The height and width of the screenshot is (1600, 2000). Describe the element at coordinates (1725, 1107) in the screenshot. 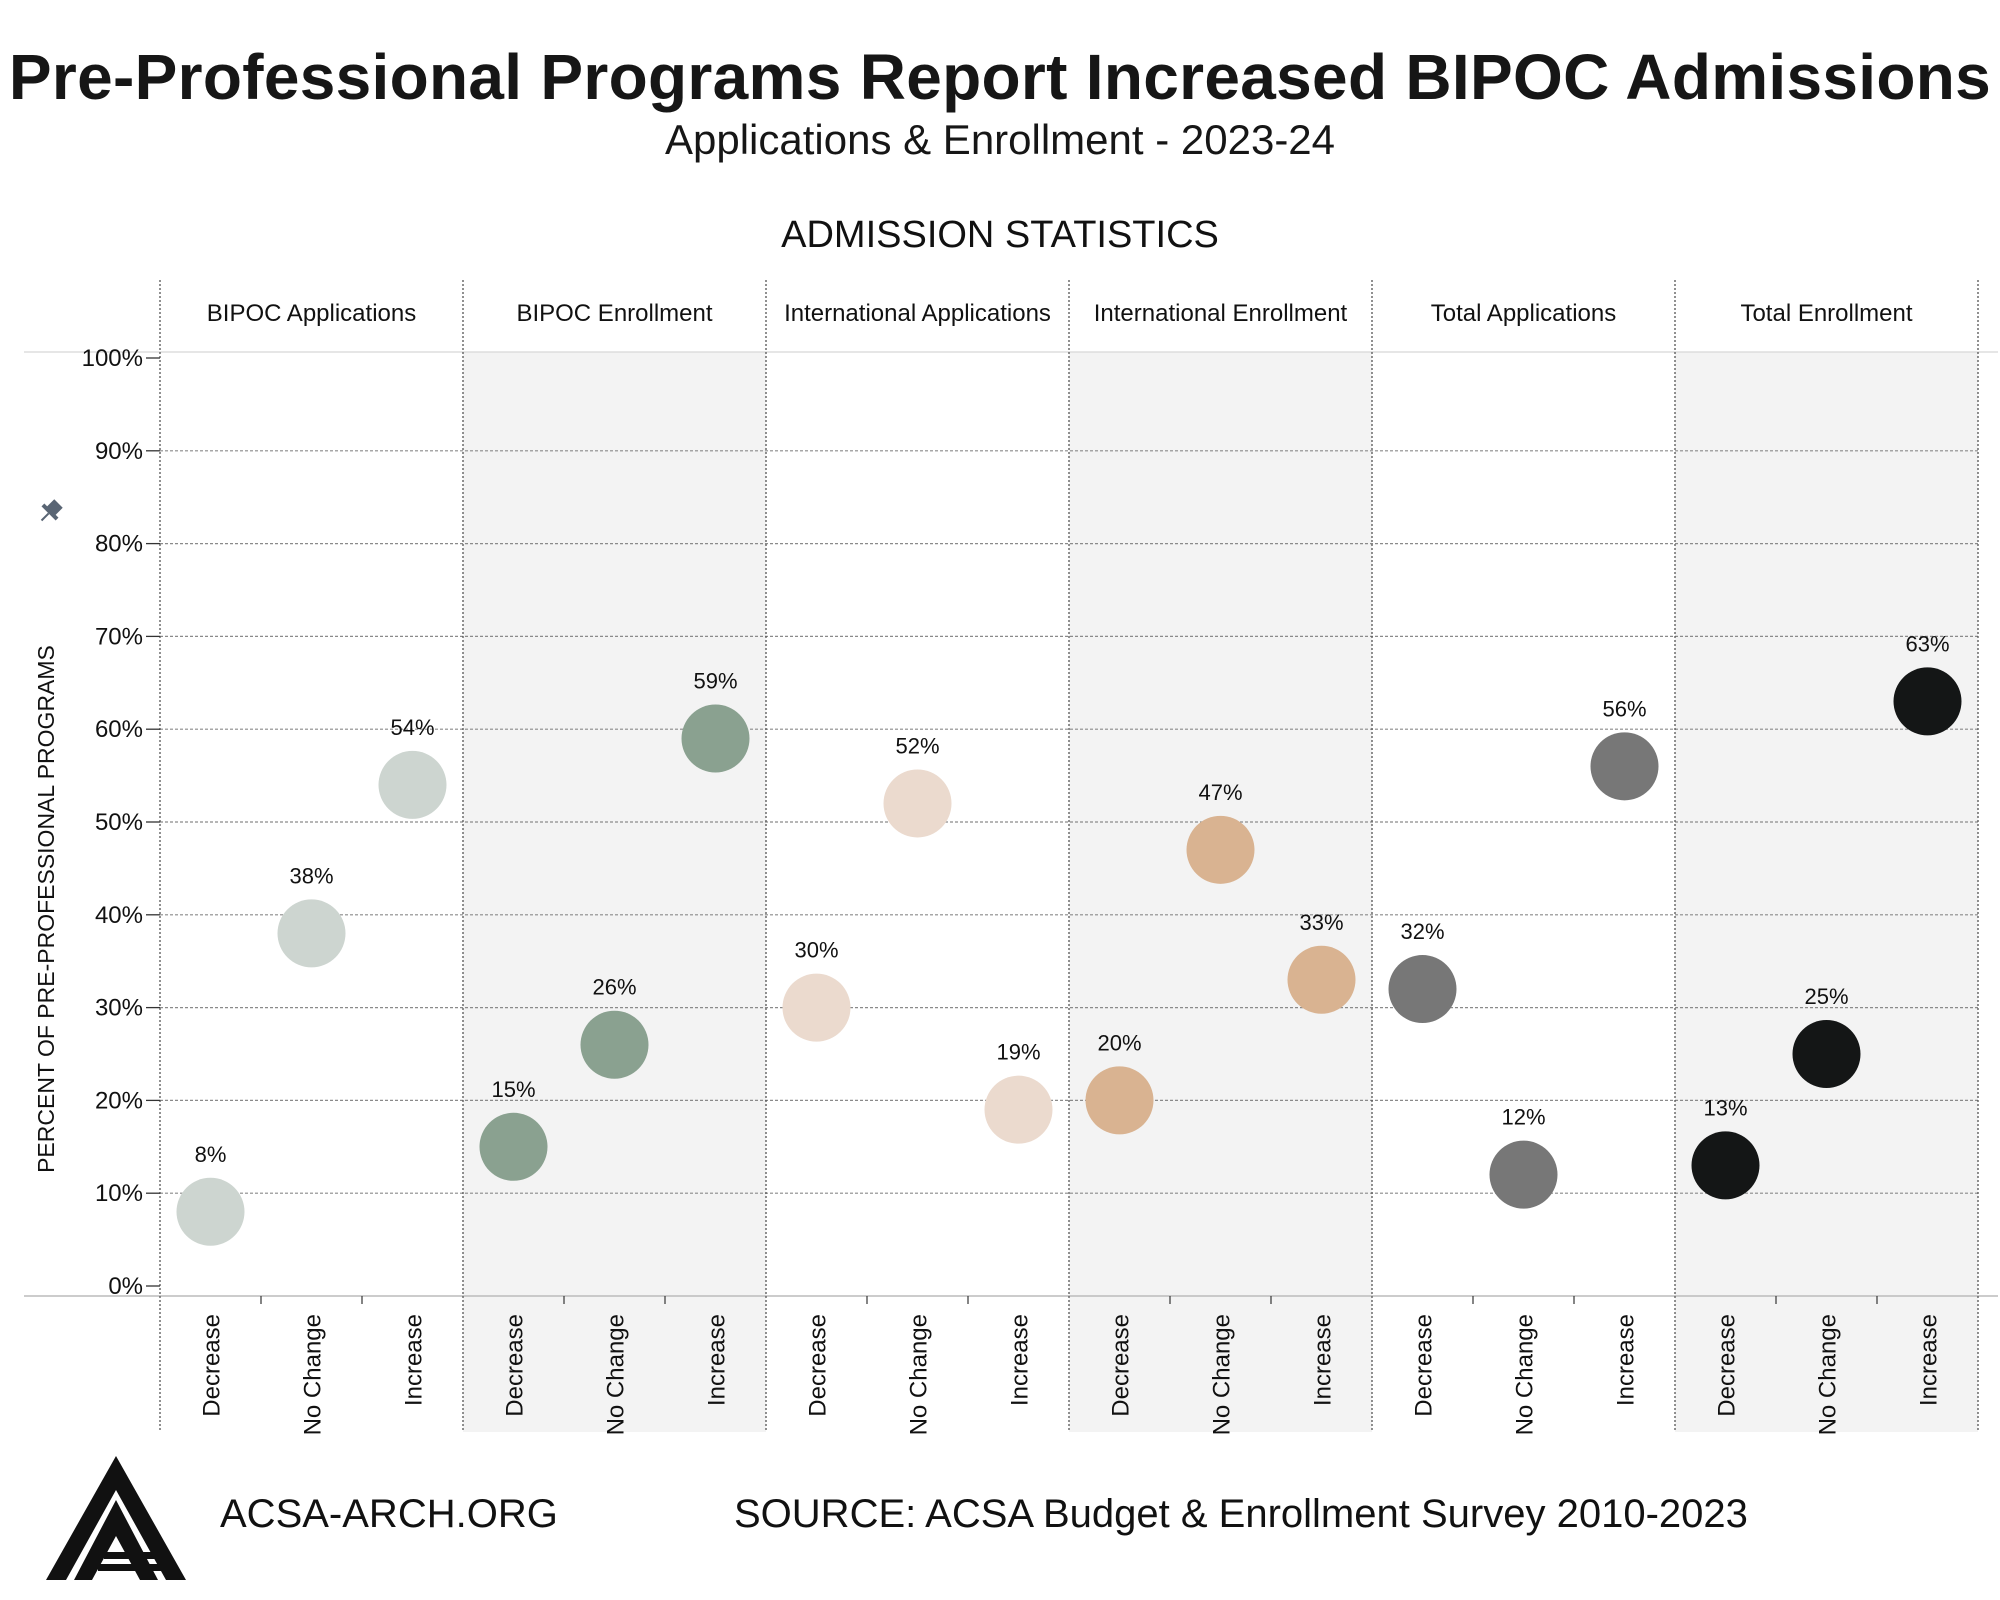

I see `data-label: 13%` at that location.